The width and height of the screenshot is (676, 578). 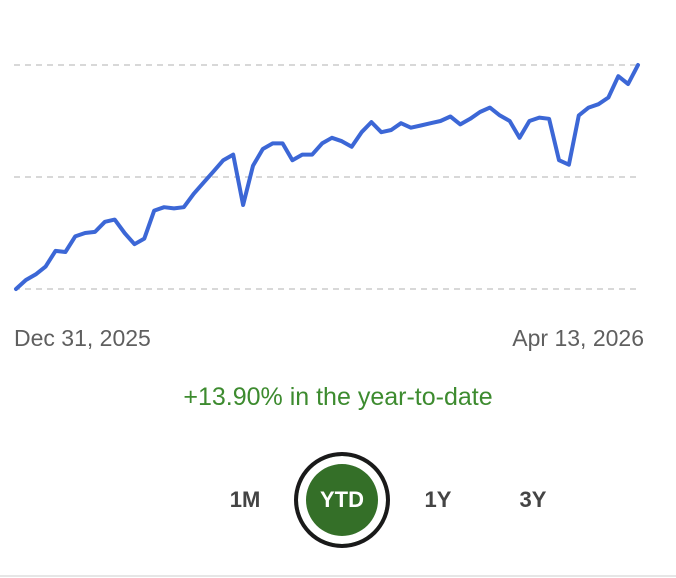 What do you see at coordinates (533, 499) in the screenshot?
I see `range-button-3y: 3Y` at bounding box center [533, 499].